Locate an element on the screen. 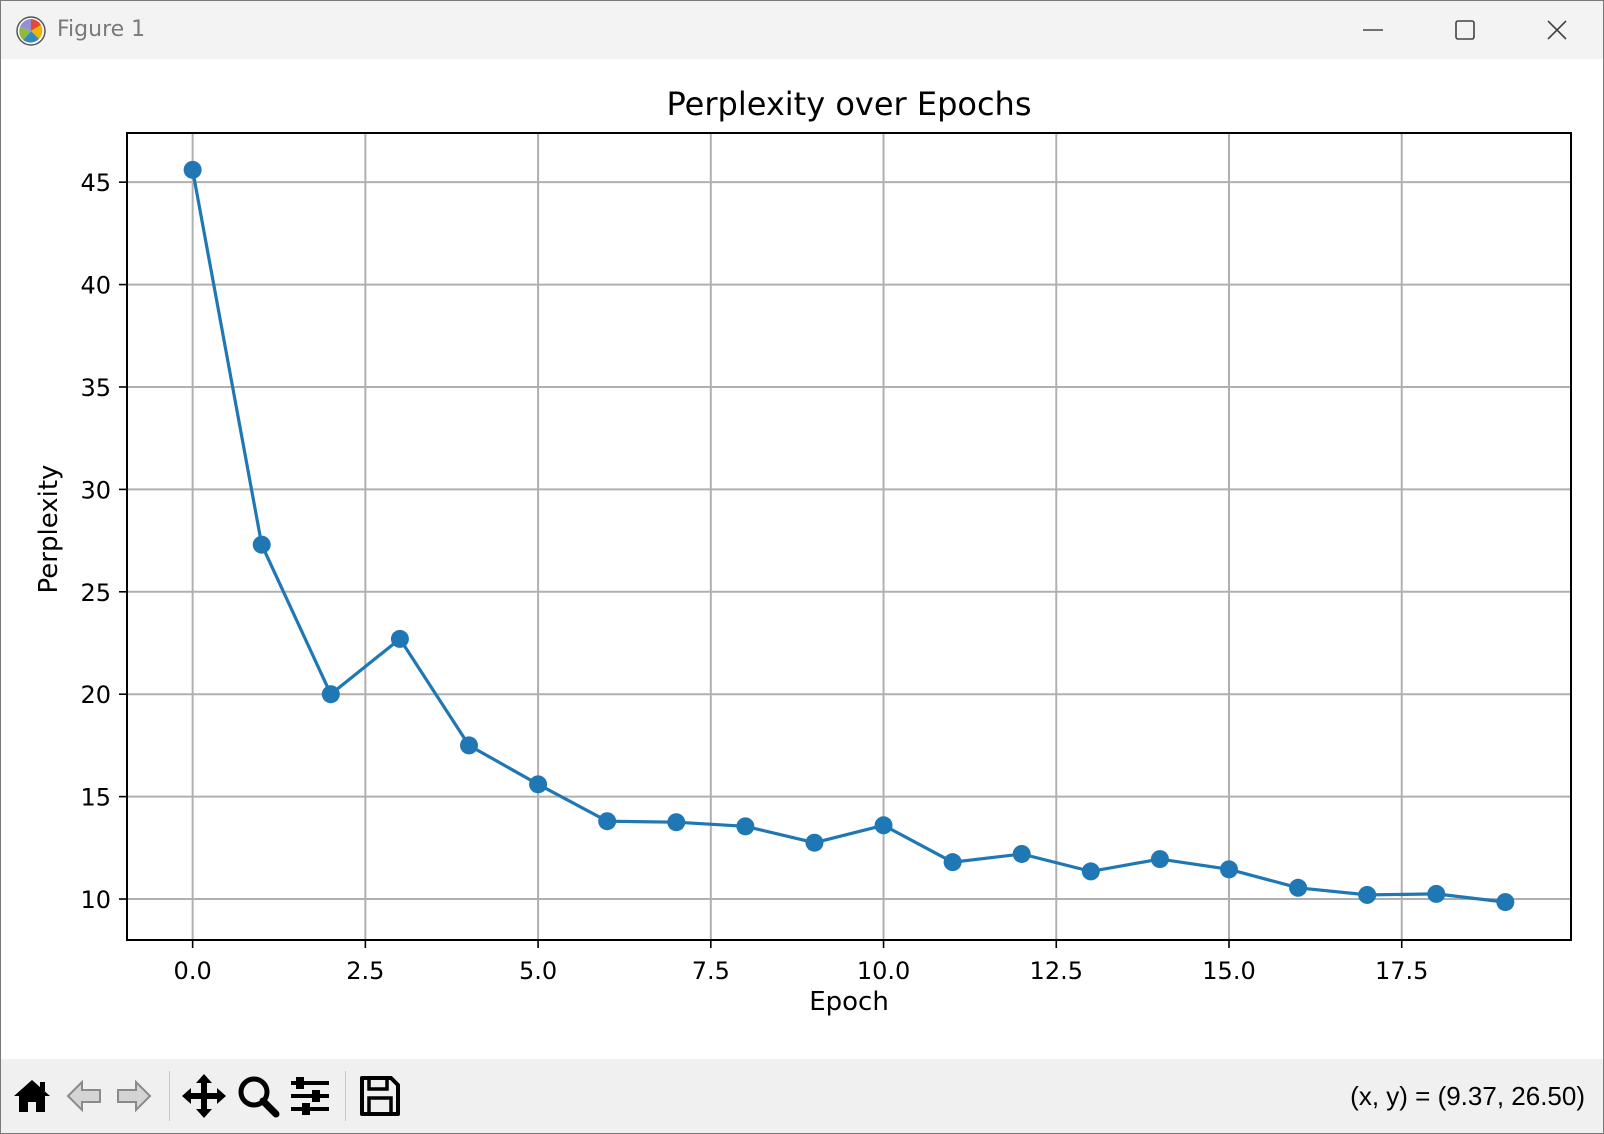 The image size is (1604, 1134). x-tick-label: 2.5 is located at coordinates (365, 971).